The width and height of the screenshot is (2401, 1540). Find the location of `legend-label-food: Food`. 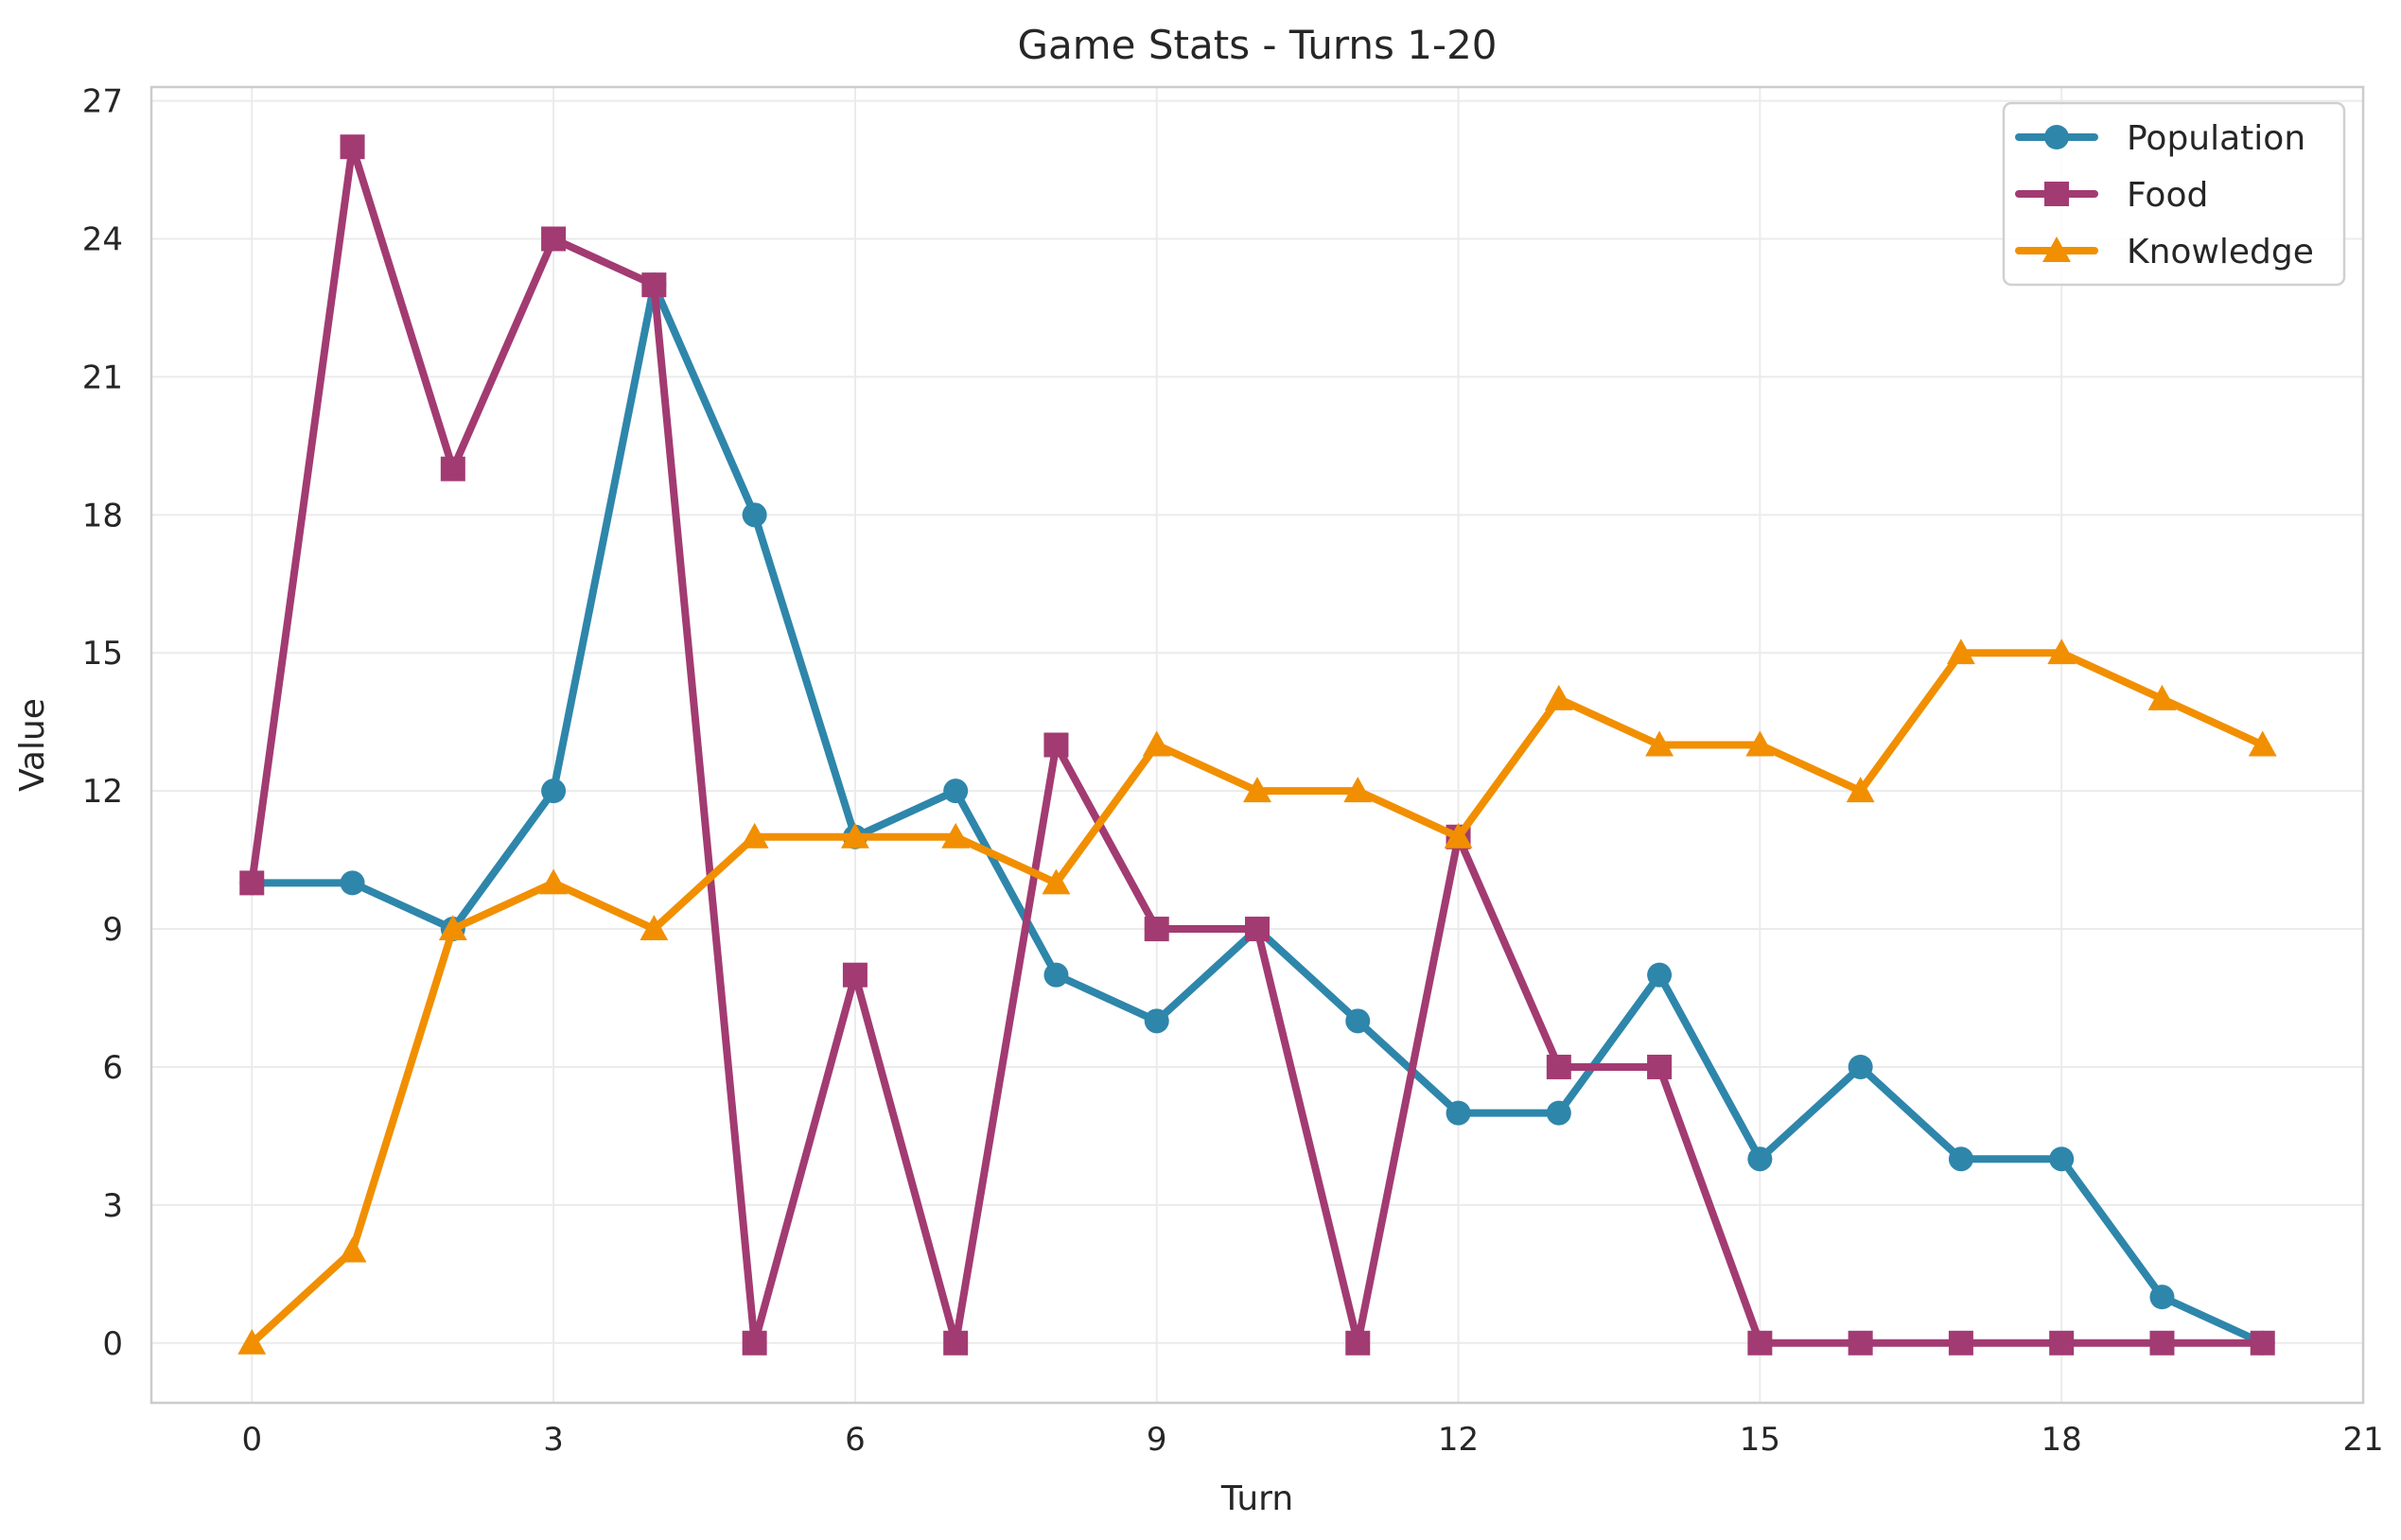

legend-label-food: Food is located at coordinates (2167, 195).